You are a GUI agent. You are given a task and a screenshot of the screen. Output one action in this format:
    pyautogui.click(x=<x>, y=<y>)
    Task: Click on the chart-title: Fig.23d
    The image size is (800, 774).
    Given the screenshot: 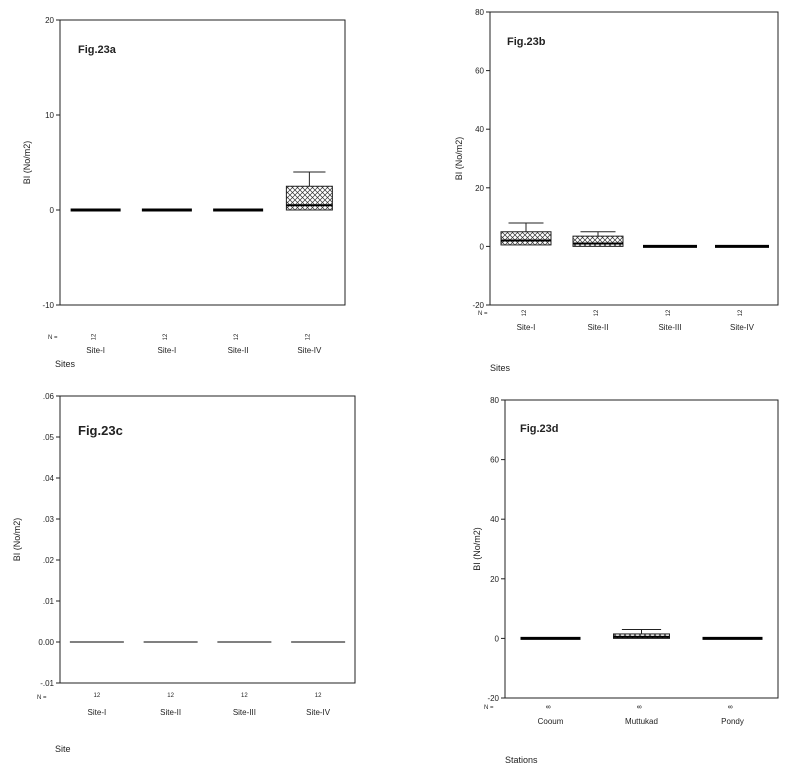 What is the action you would take?
    pyautogui.click(x=539, y=429)
    